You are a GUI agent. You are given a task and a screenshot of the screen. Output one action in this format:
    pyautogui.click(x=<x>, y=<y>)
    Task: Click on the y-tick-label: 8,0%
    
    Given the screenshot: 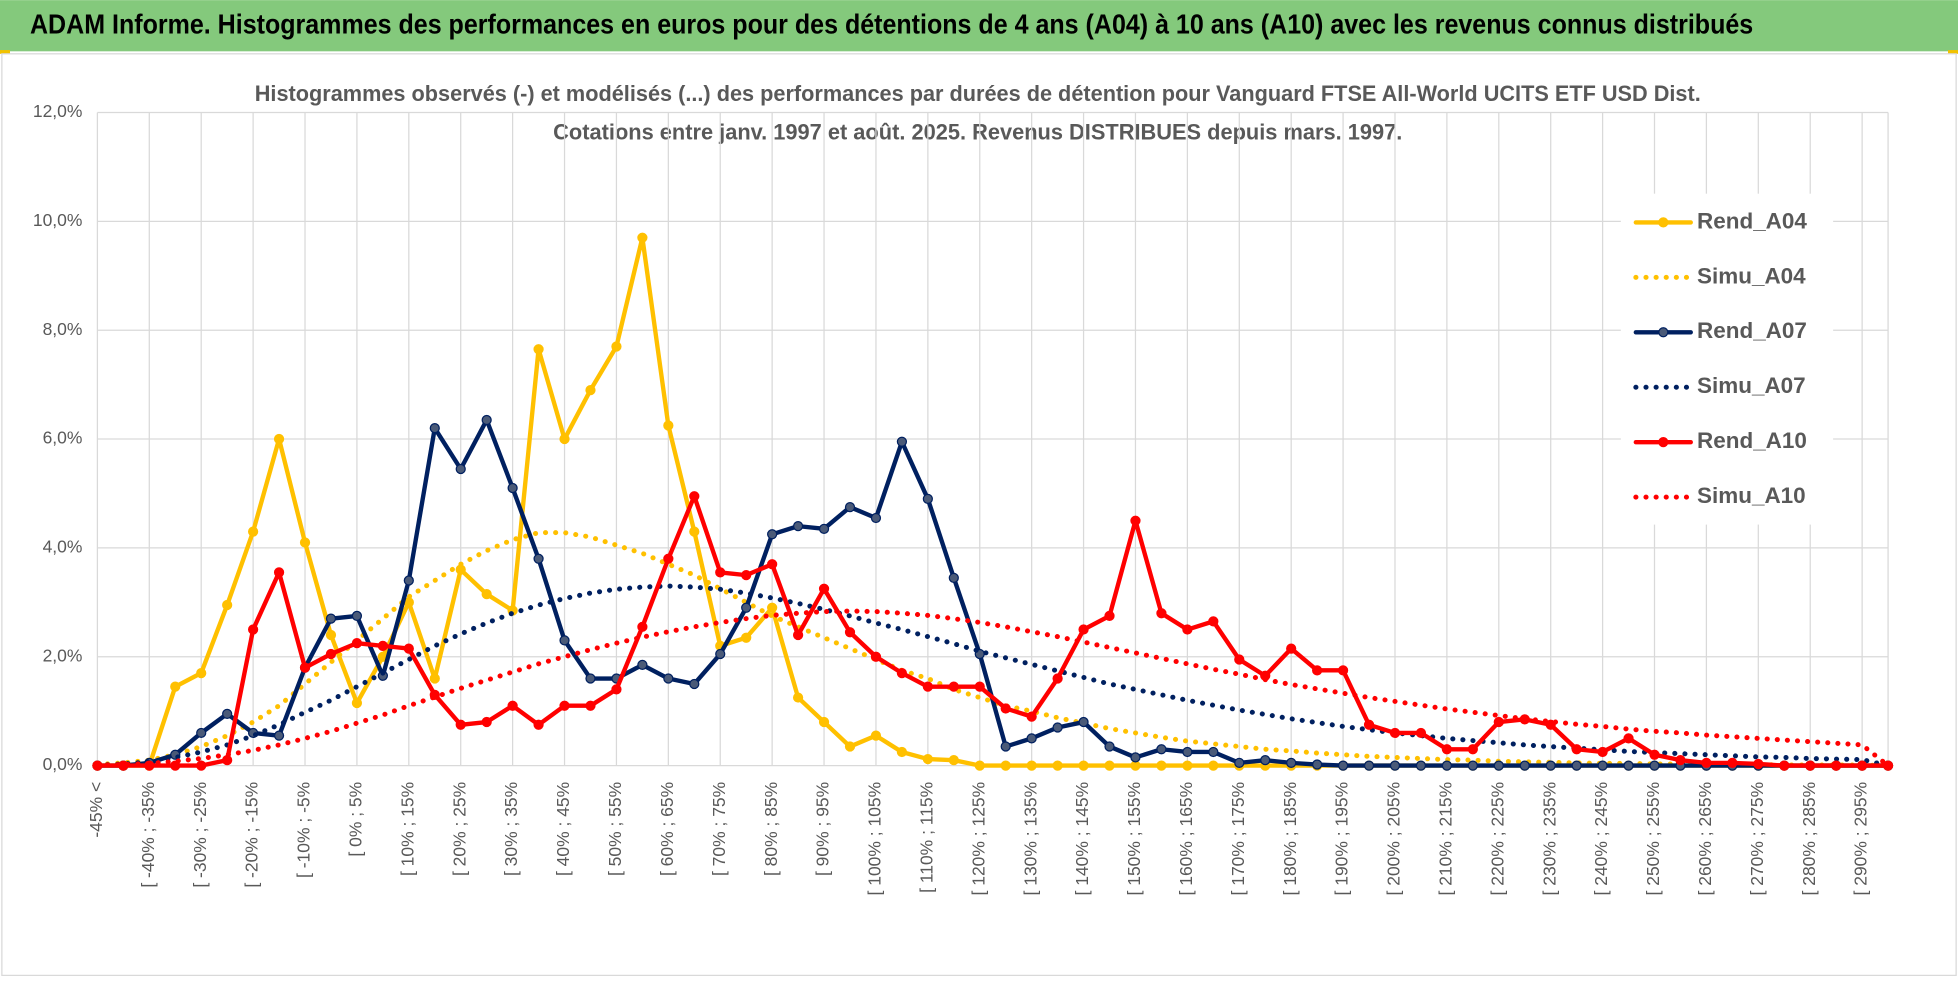 What is the action you would take?
    pyautogui.click(x=63, y=329)
    